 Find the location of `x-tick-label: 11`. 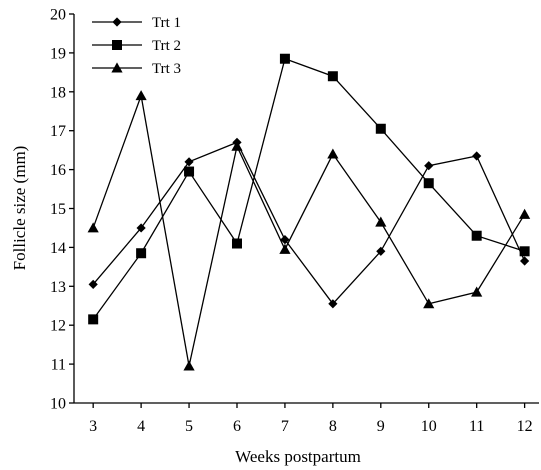

x-tick-label: 11 is located at coordinates (476, 426).